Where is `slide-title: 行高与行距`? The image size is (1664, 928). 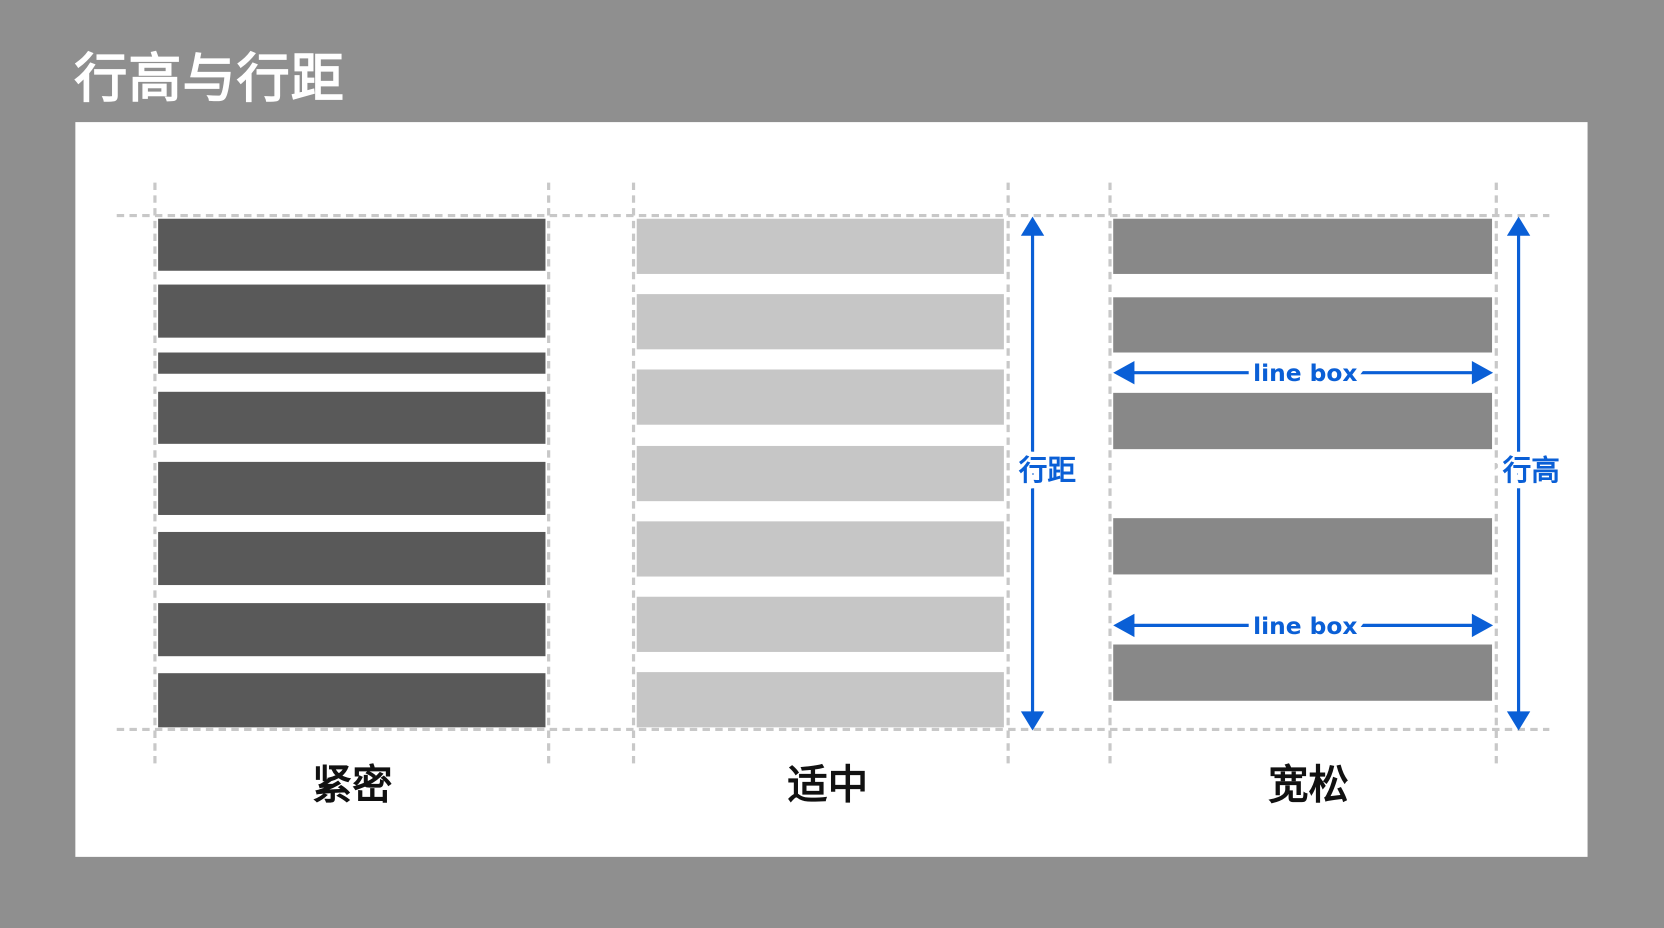
slide-title: 行高与行距 is located at coordinates (209, 78).